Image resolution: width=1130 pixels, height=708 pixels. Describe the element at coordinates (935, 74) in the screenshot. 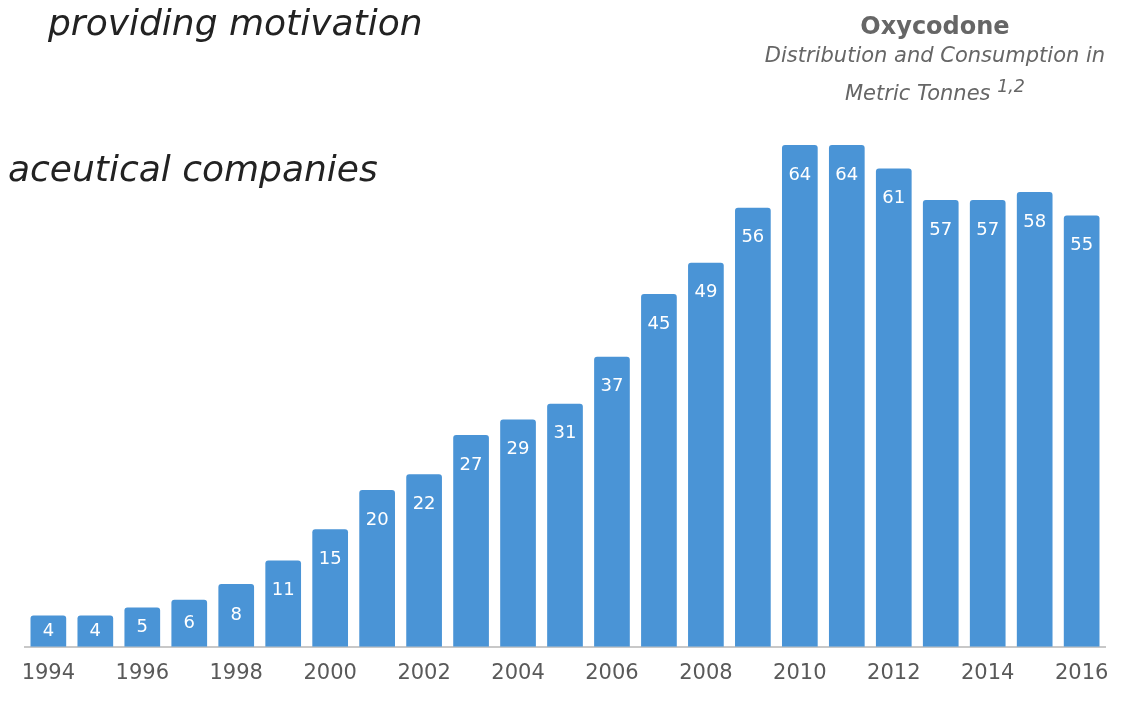

I see `chart-subtitle: Distribution and Consumption in Metric Tonnes $^{1,2}$` at that location.